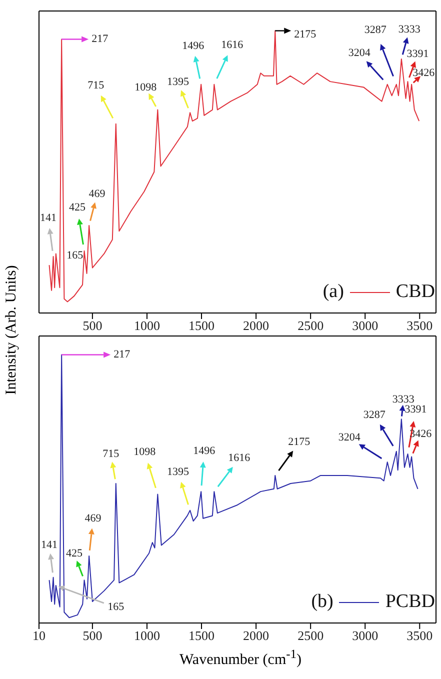  What do you see at coordinates (240, 658) in the screenshot?
I see `x-axis-title: Wavenumber (cm$^{-1}$)` at bounding box center [240, 658].